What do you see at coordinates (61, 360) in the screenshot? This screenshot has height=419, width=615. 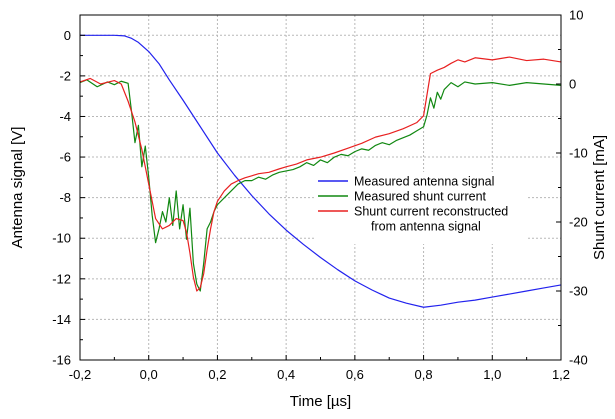 I see `y-left-tick-label: -16` at bounding box center [61, 360].